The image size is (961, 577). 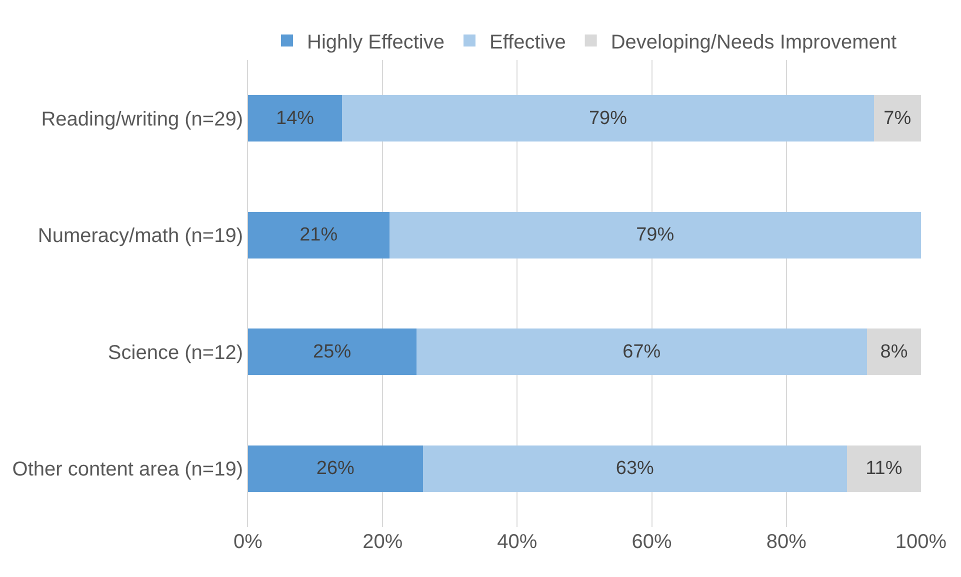 I want to click on data-label: 26%, so click(x=335, y=469).